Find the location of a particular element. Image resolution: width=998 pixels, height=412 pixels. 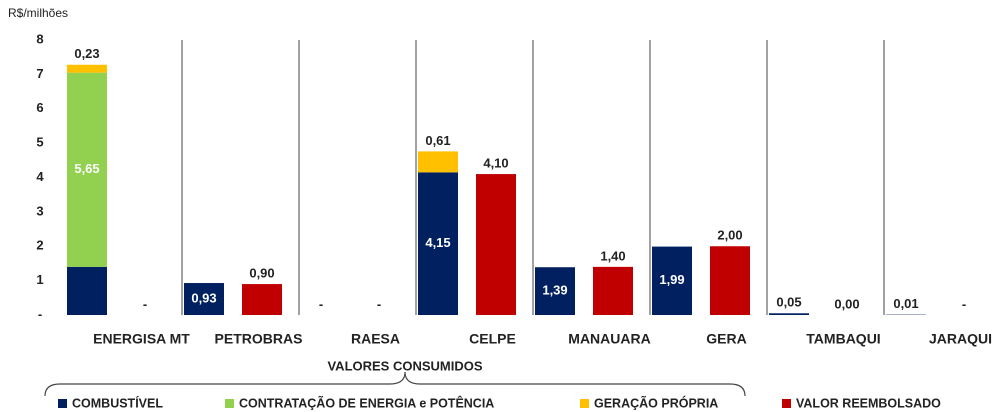

x-tick-label: MANAUARA is located at coordinates (609, 339).